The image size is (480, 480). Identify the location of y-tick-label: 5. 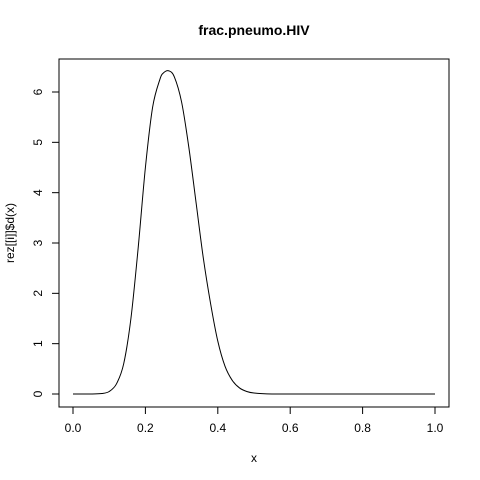
(38, 142).